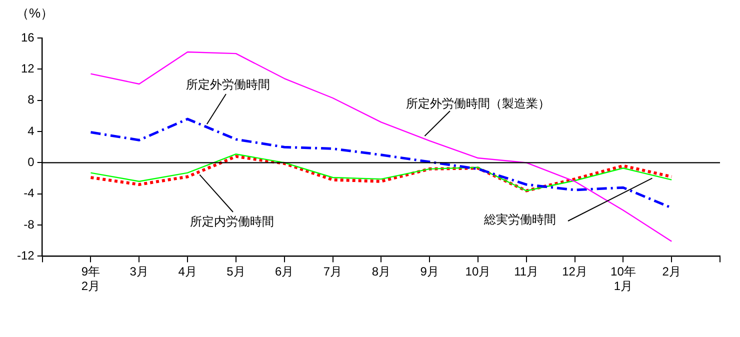  What do you see at coordinates (478, 271) in the screenshot?
I see `x-tick-label: 10月` at bounding box center [478, 271].